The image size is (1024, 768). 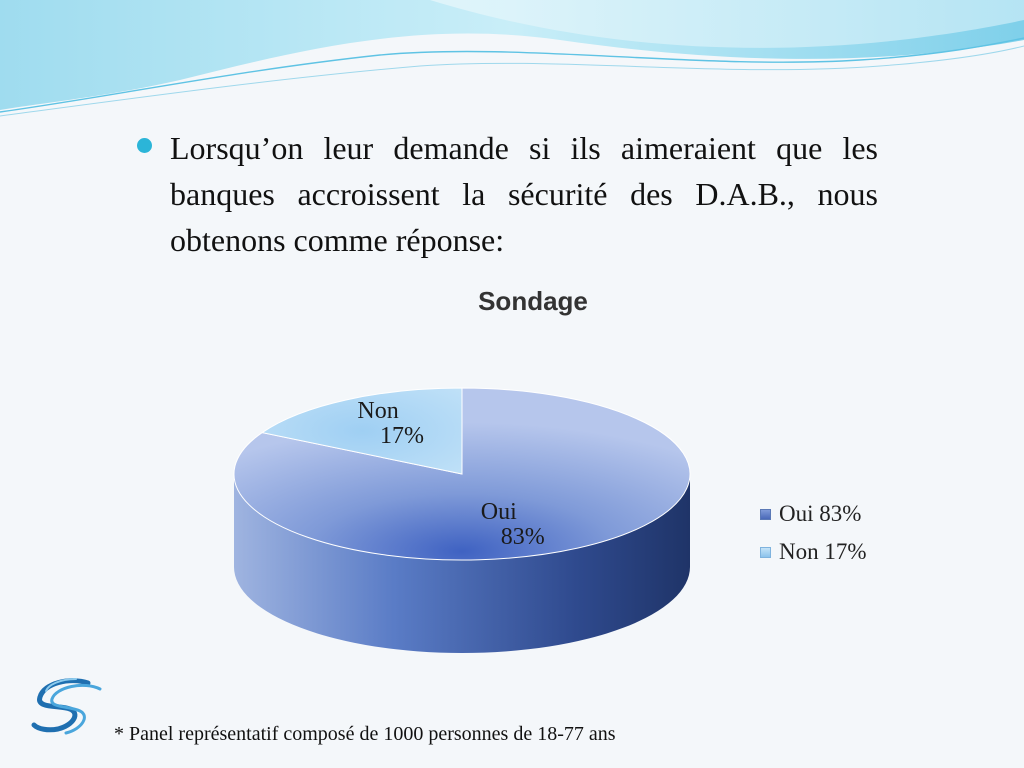 What do you see at coordinates (823, 551) in the screenshot?
I see `legend-label-non: Non 17%` at bounding box center [823, 551].